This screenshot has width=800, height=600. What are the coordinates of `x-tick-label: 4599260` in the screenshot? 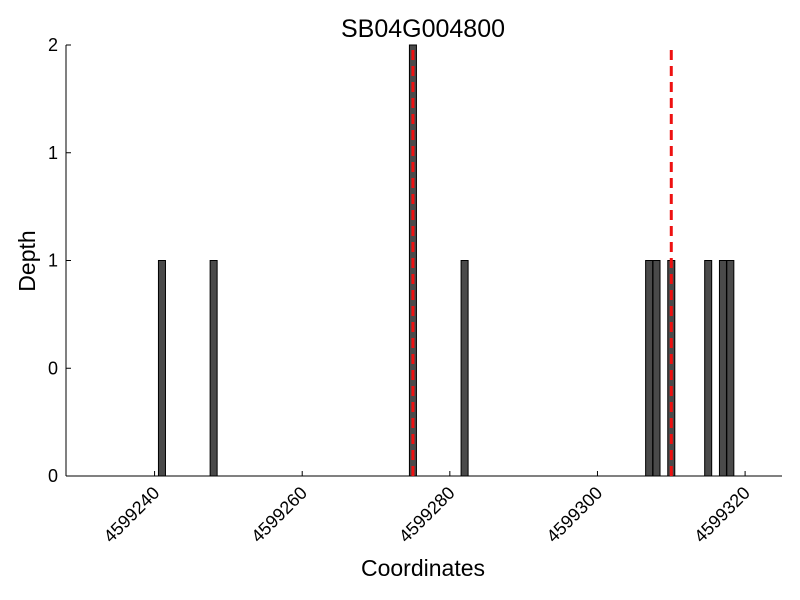 It's located at (279, 515).